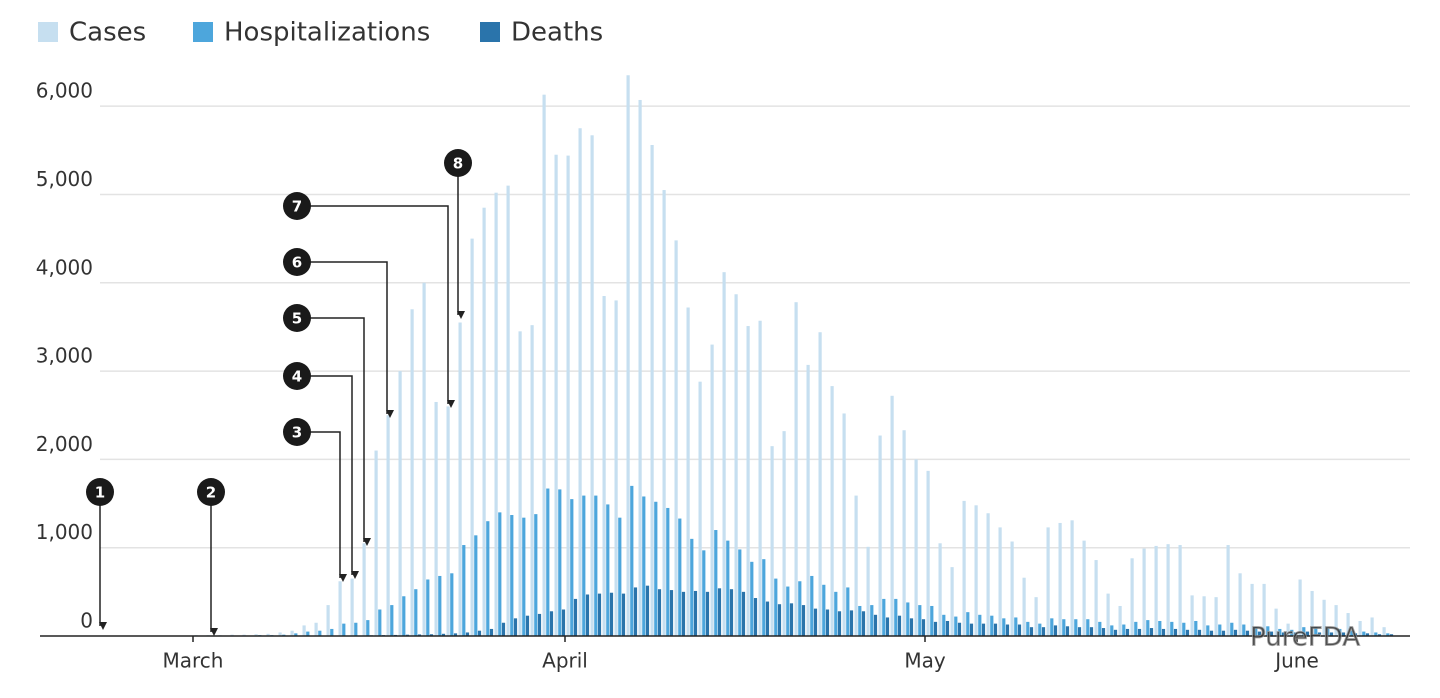  I want to click on annotation-label: 4, so click(297, 377).